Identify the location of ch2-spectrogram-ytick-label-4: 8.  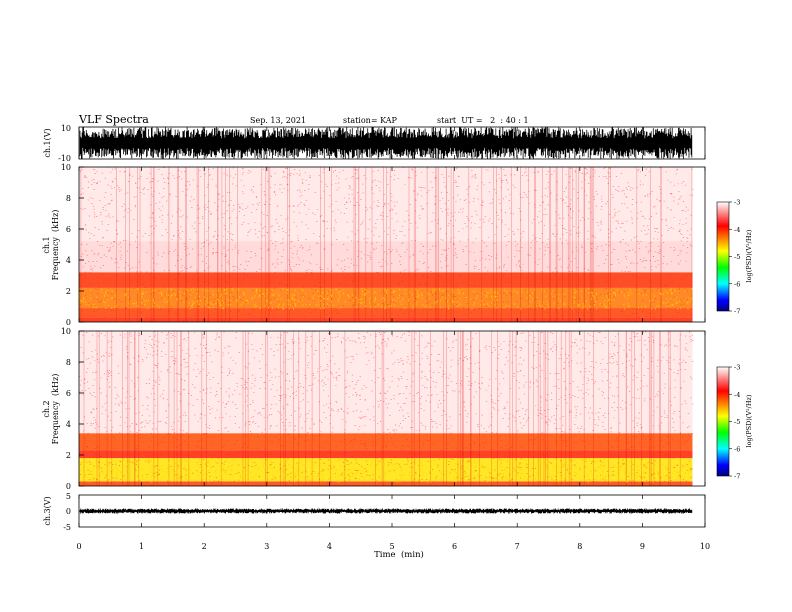
(68, 362).